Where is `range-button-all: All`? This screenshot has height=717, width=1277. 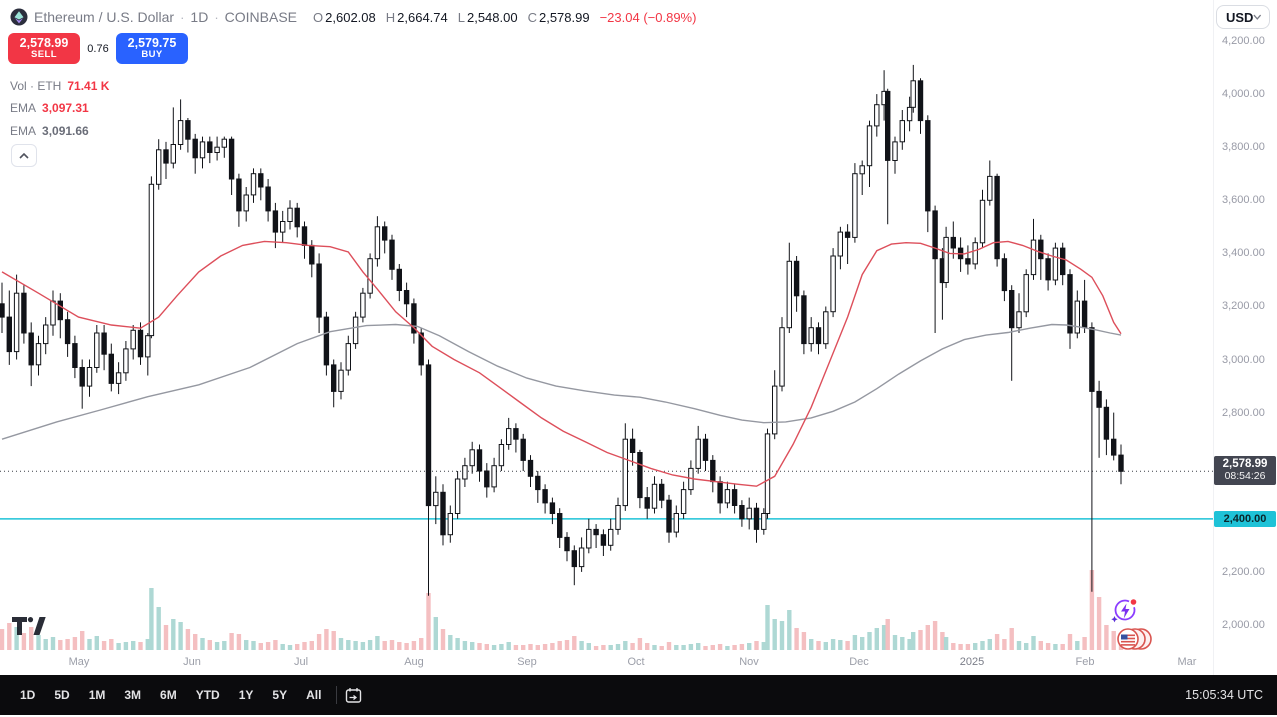
range-button-all: All is located at coordinates (314, 695).